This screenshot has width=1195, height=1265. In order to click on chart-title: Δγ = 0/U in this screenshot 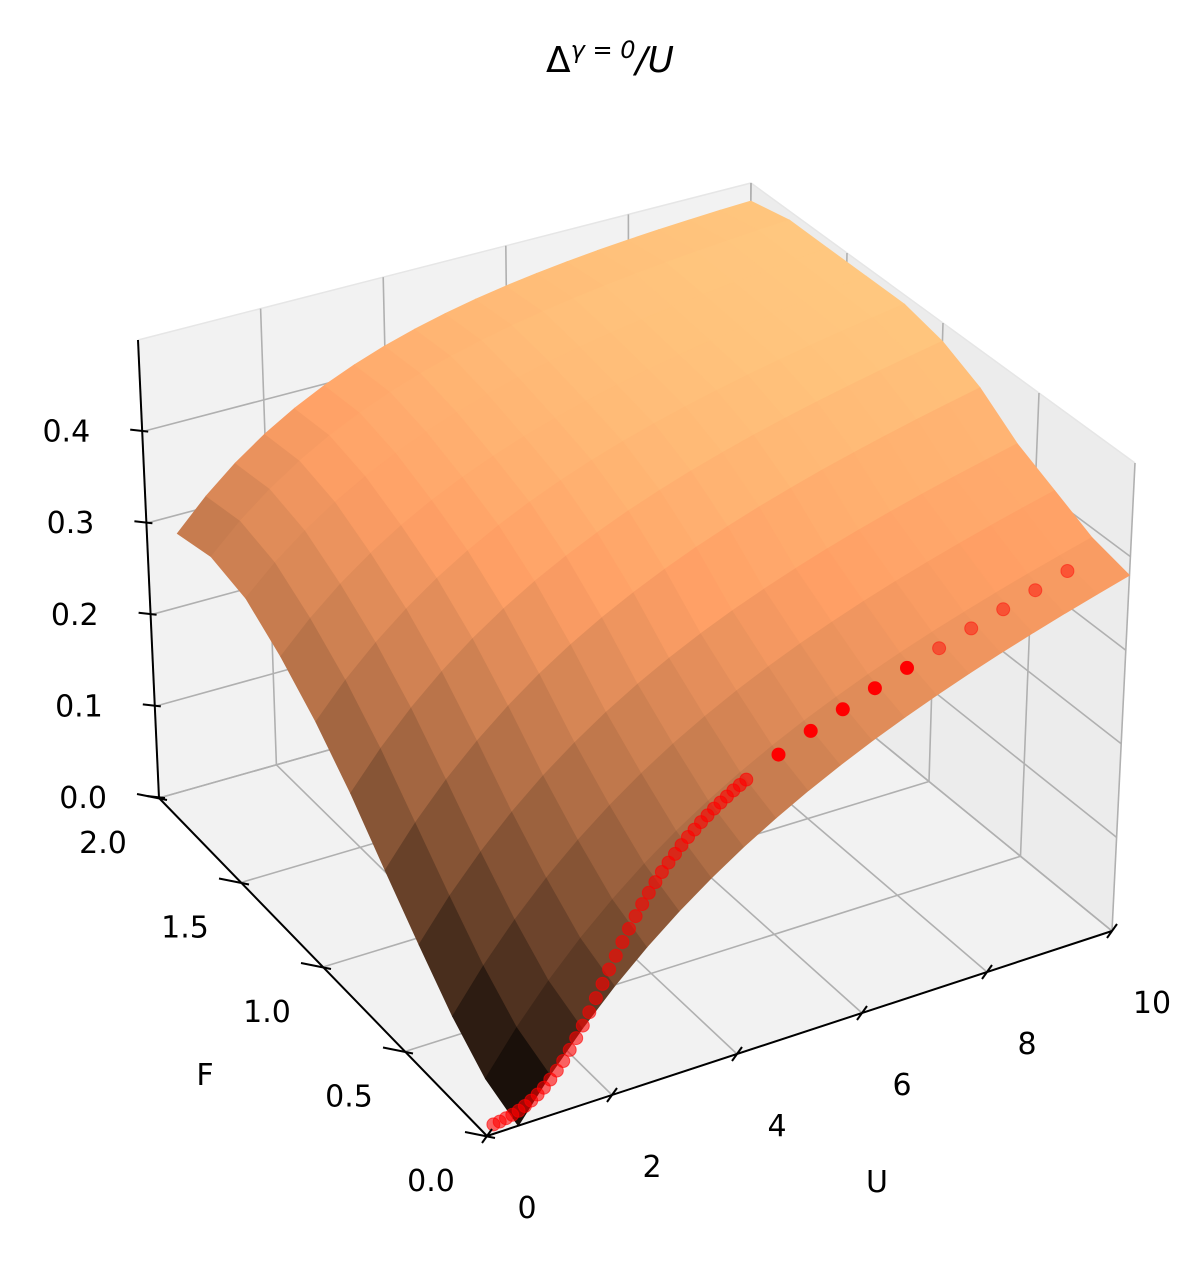, I will do `click(610, 58)`.